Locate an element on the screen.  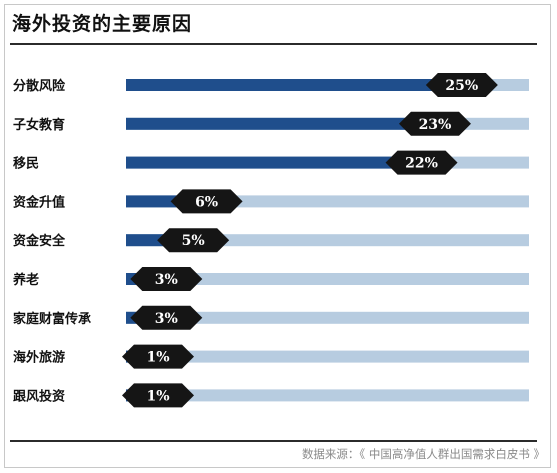
value-label: 25% is located at coordinates (461, 86).